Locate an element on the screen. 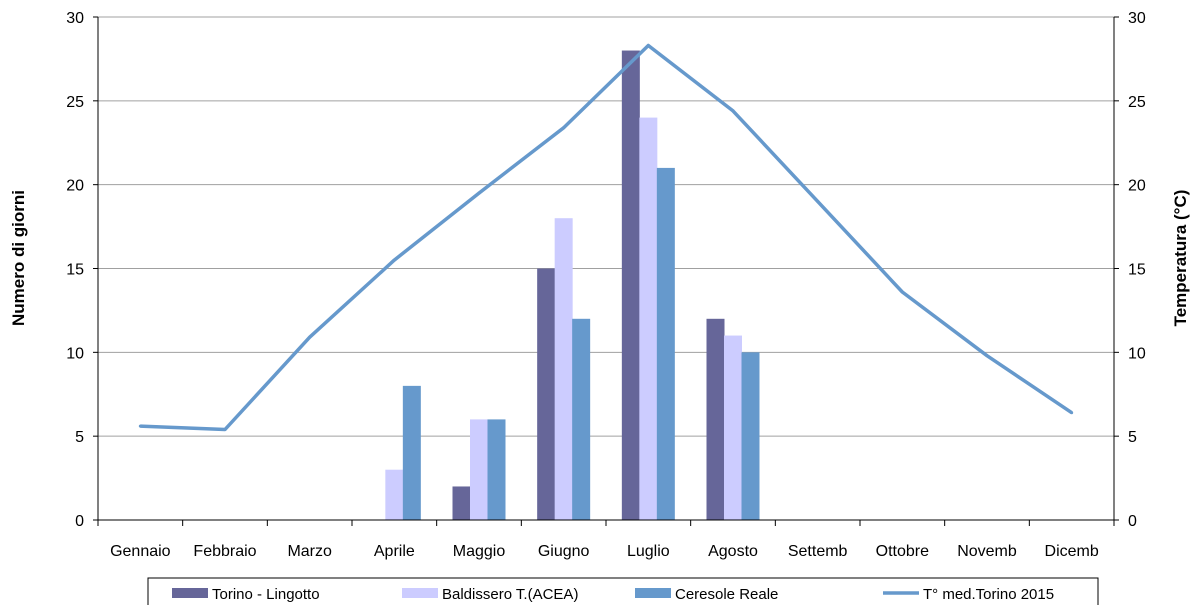 This screenshot has height=605, width=1196. x-tick-label: Giugno is located at coordinates (564, 551).